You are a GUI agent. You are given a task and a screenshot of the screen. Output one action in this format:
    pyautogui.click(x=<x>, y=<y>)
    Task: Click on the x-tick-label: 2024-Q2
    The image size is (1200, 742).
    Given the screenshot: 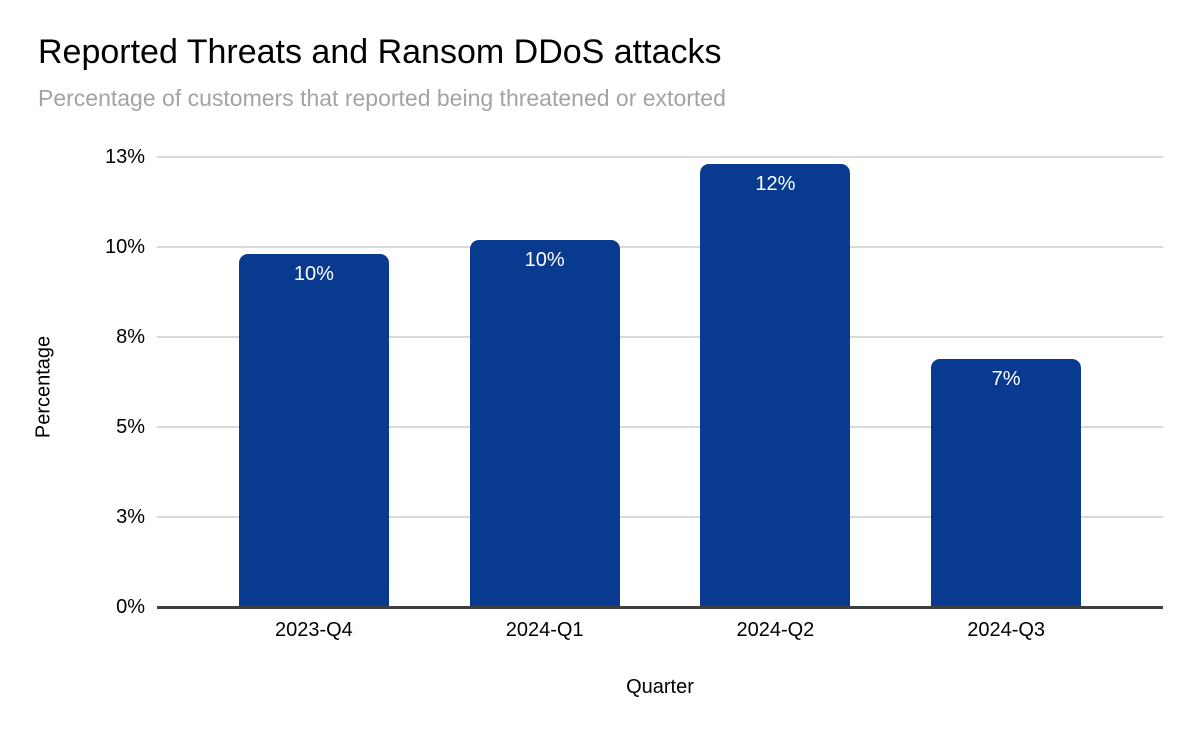 What is the action you would take?
    pyautogui.click(x=775, y=630)
    